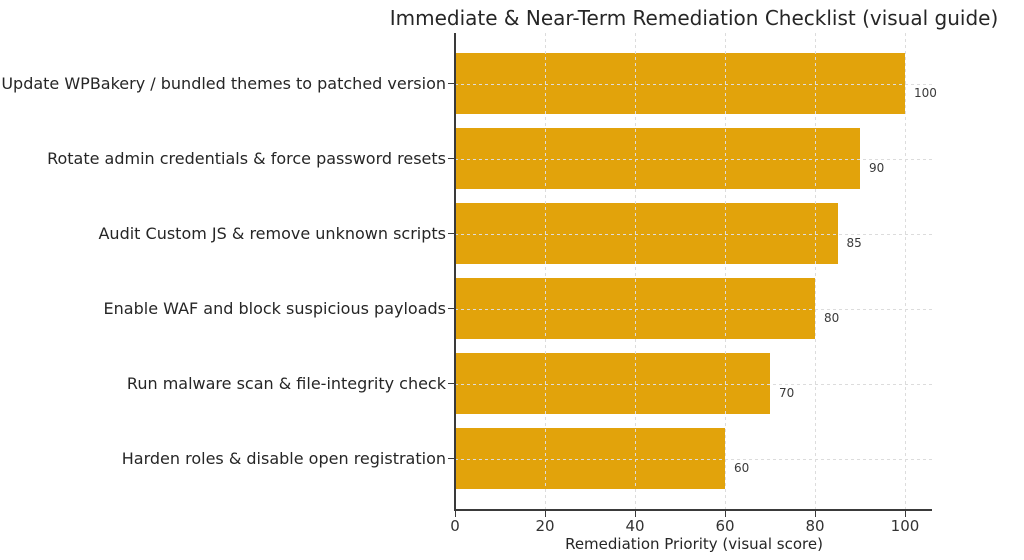 Image resolution: width=1024 pixels, height=560 pixels. What do you see at coordinates (905, 526) in the screenshot?
I see `x-tick-label: 100` at bounding box center [905, 526].